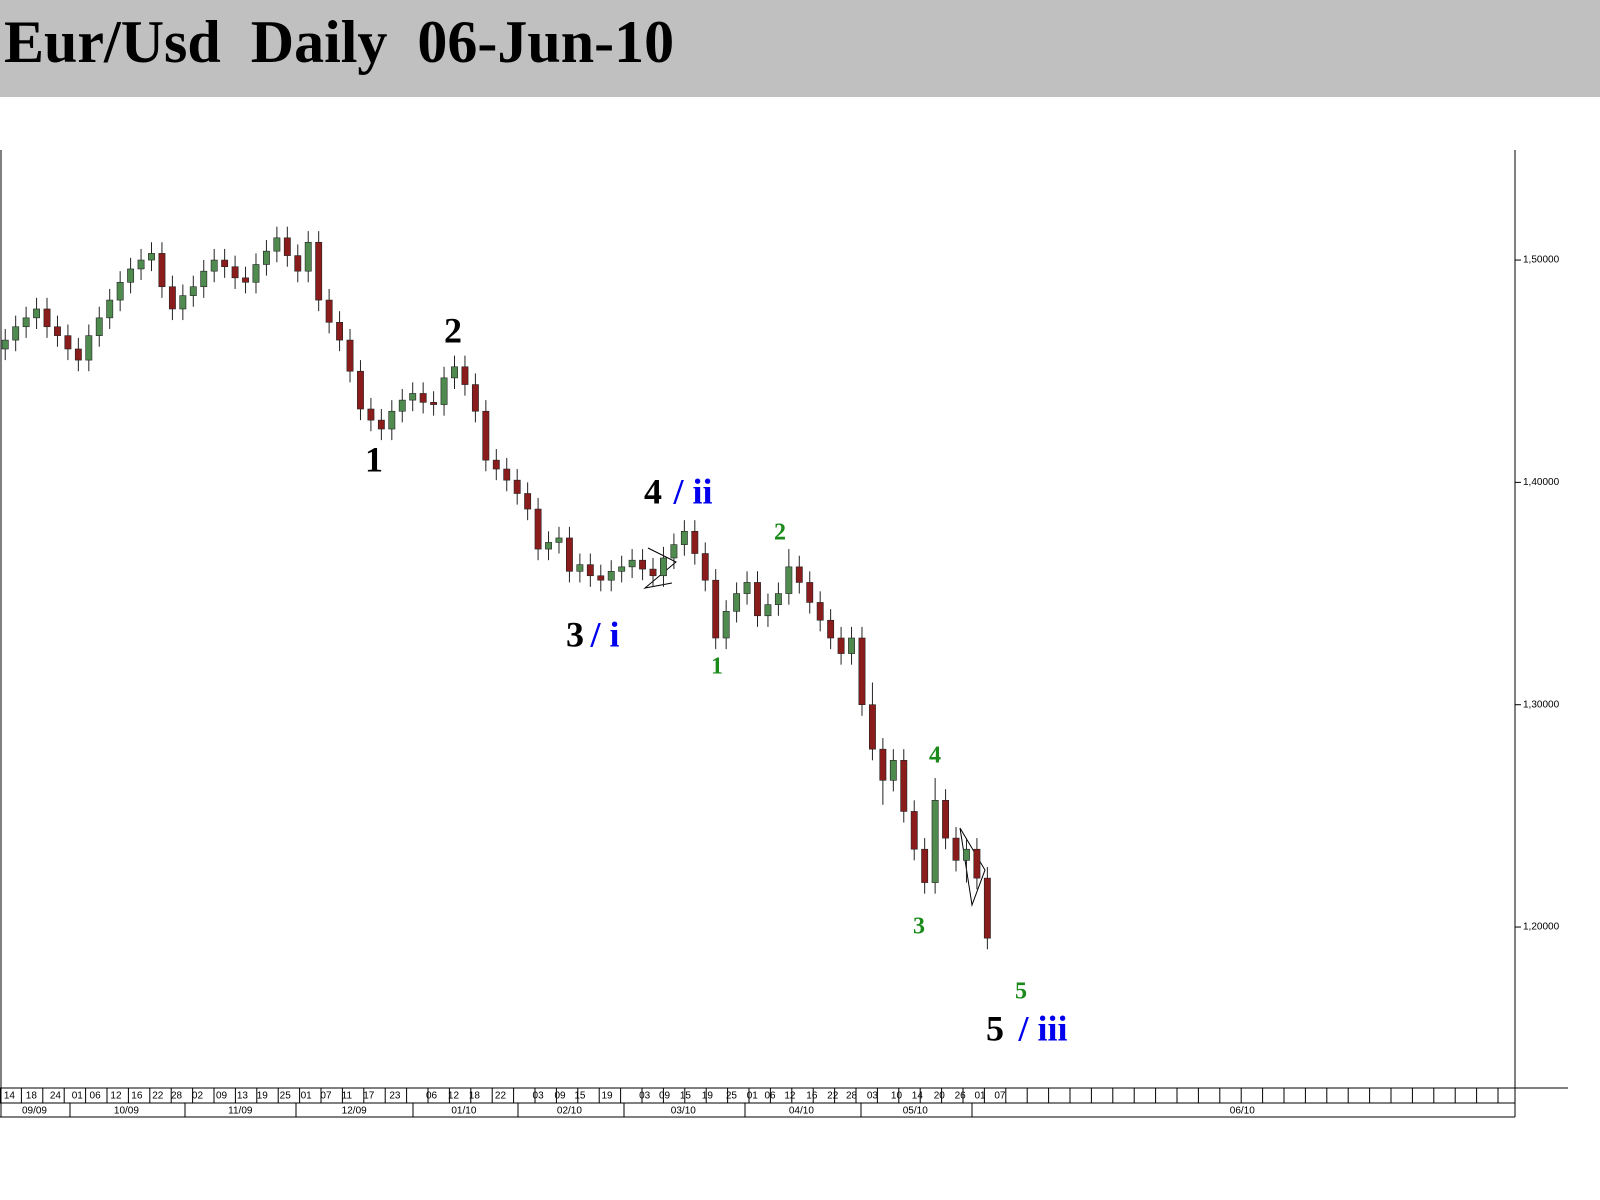  What do you see at coordinates (686, 1096) in the screenshot?
I see `x-tick-label: 15` at bounding box center [686, 1096].